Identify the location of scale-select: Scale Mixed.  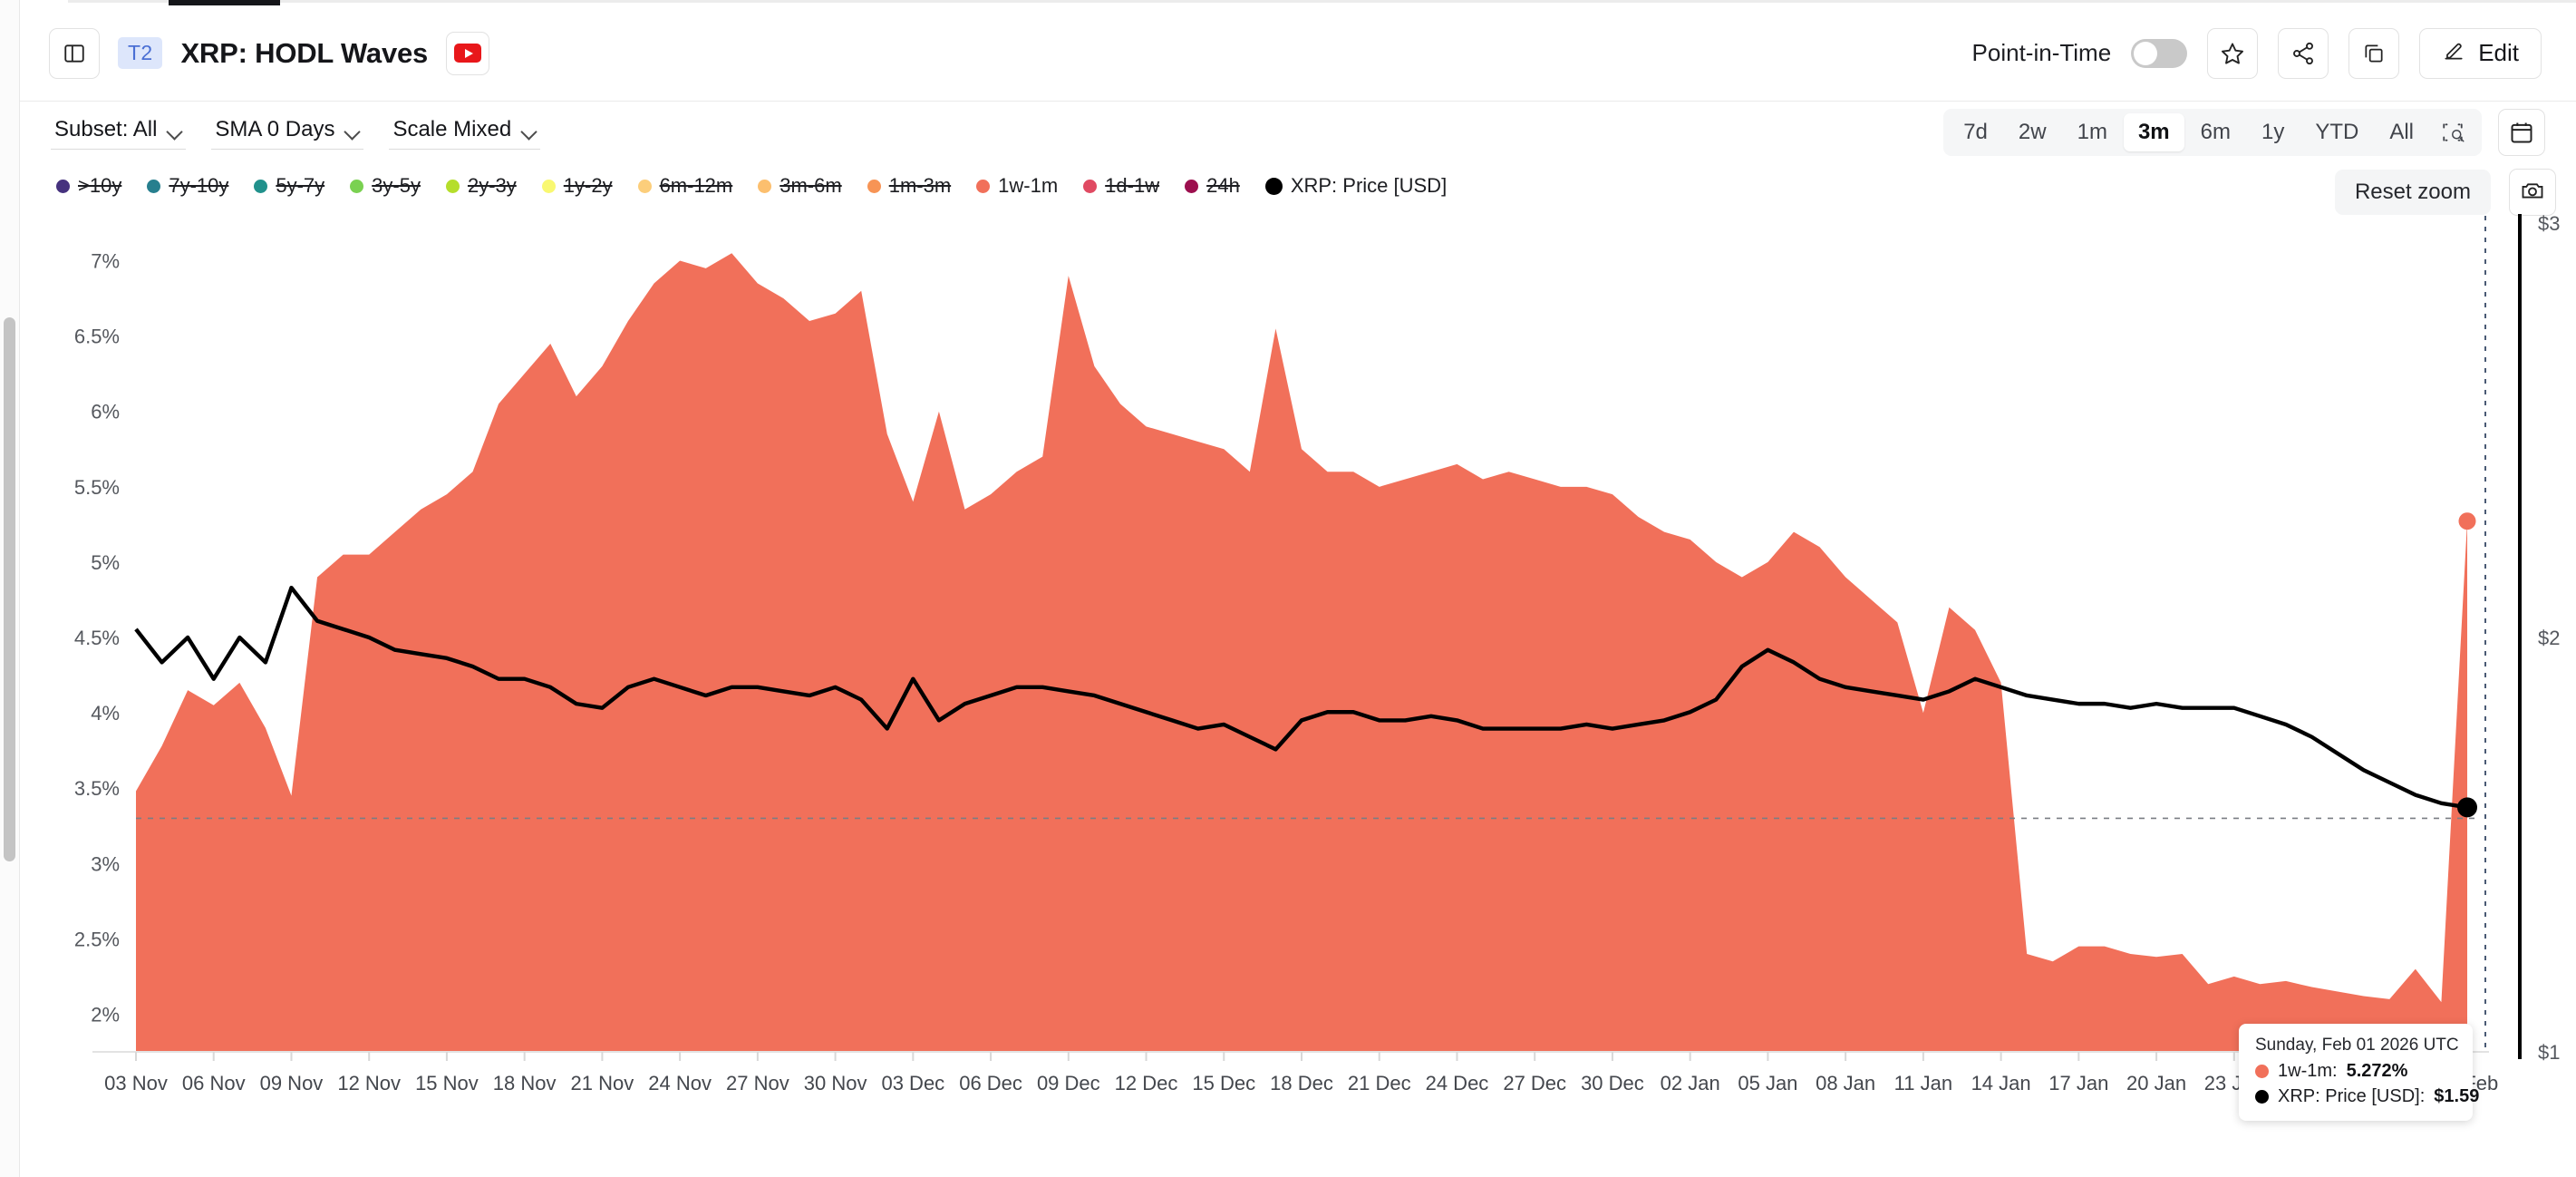
(465, 132).